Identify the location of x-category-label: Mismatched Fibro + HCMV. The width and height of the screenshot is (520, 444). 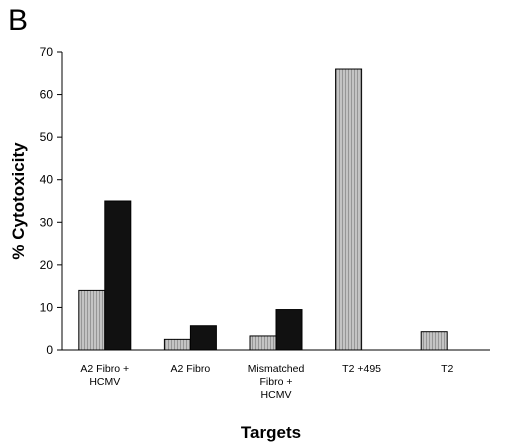
(276, 382).